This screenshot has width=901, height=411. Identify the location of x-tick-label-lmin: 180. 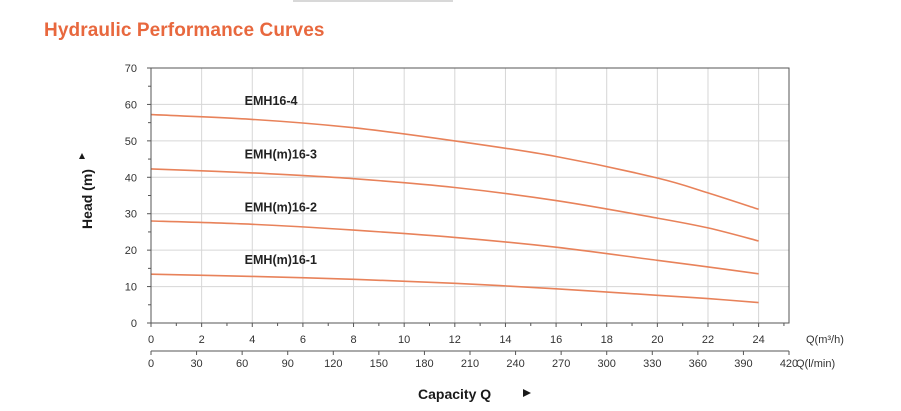
(424, 364).